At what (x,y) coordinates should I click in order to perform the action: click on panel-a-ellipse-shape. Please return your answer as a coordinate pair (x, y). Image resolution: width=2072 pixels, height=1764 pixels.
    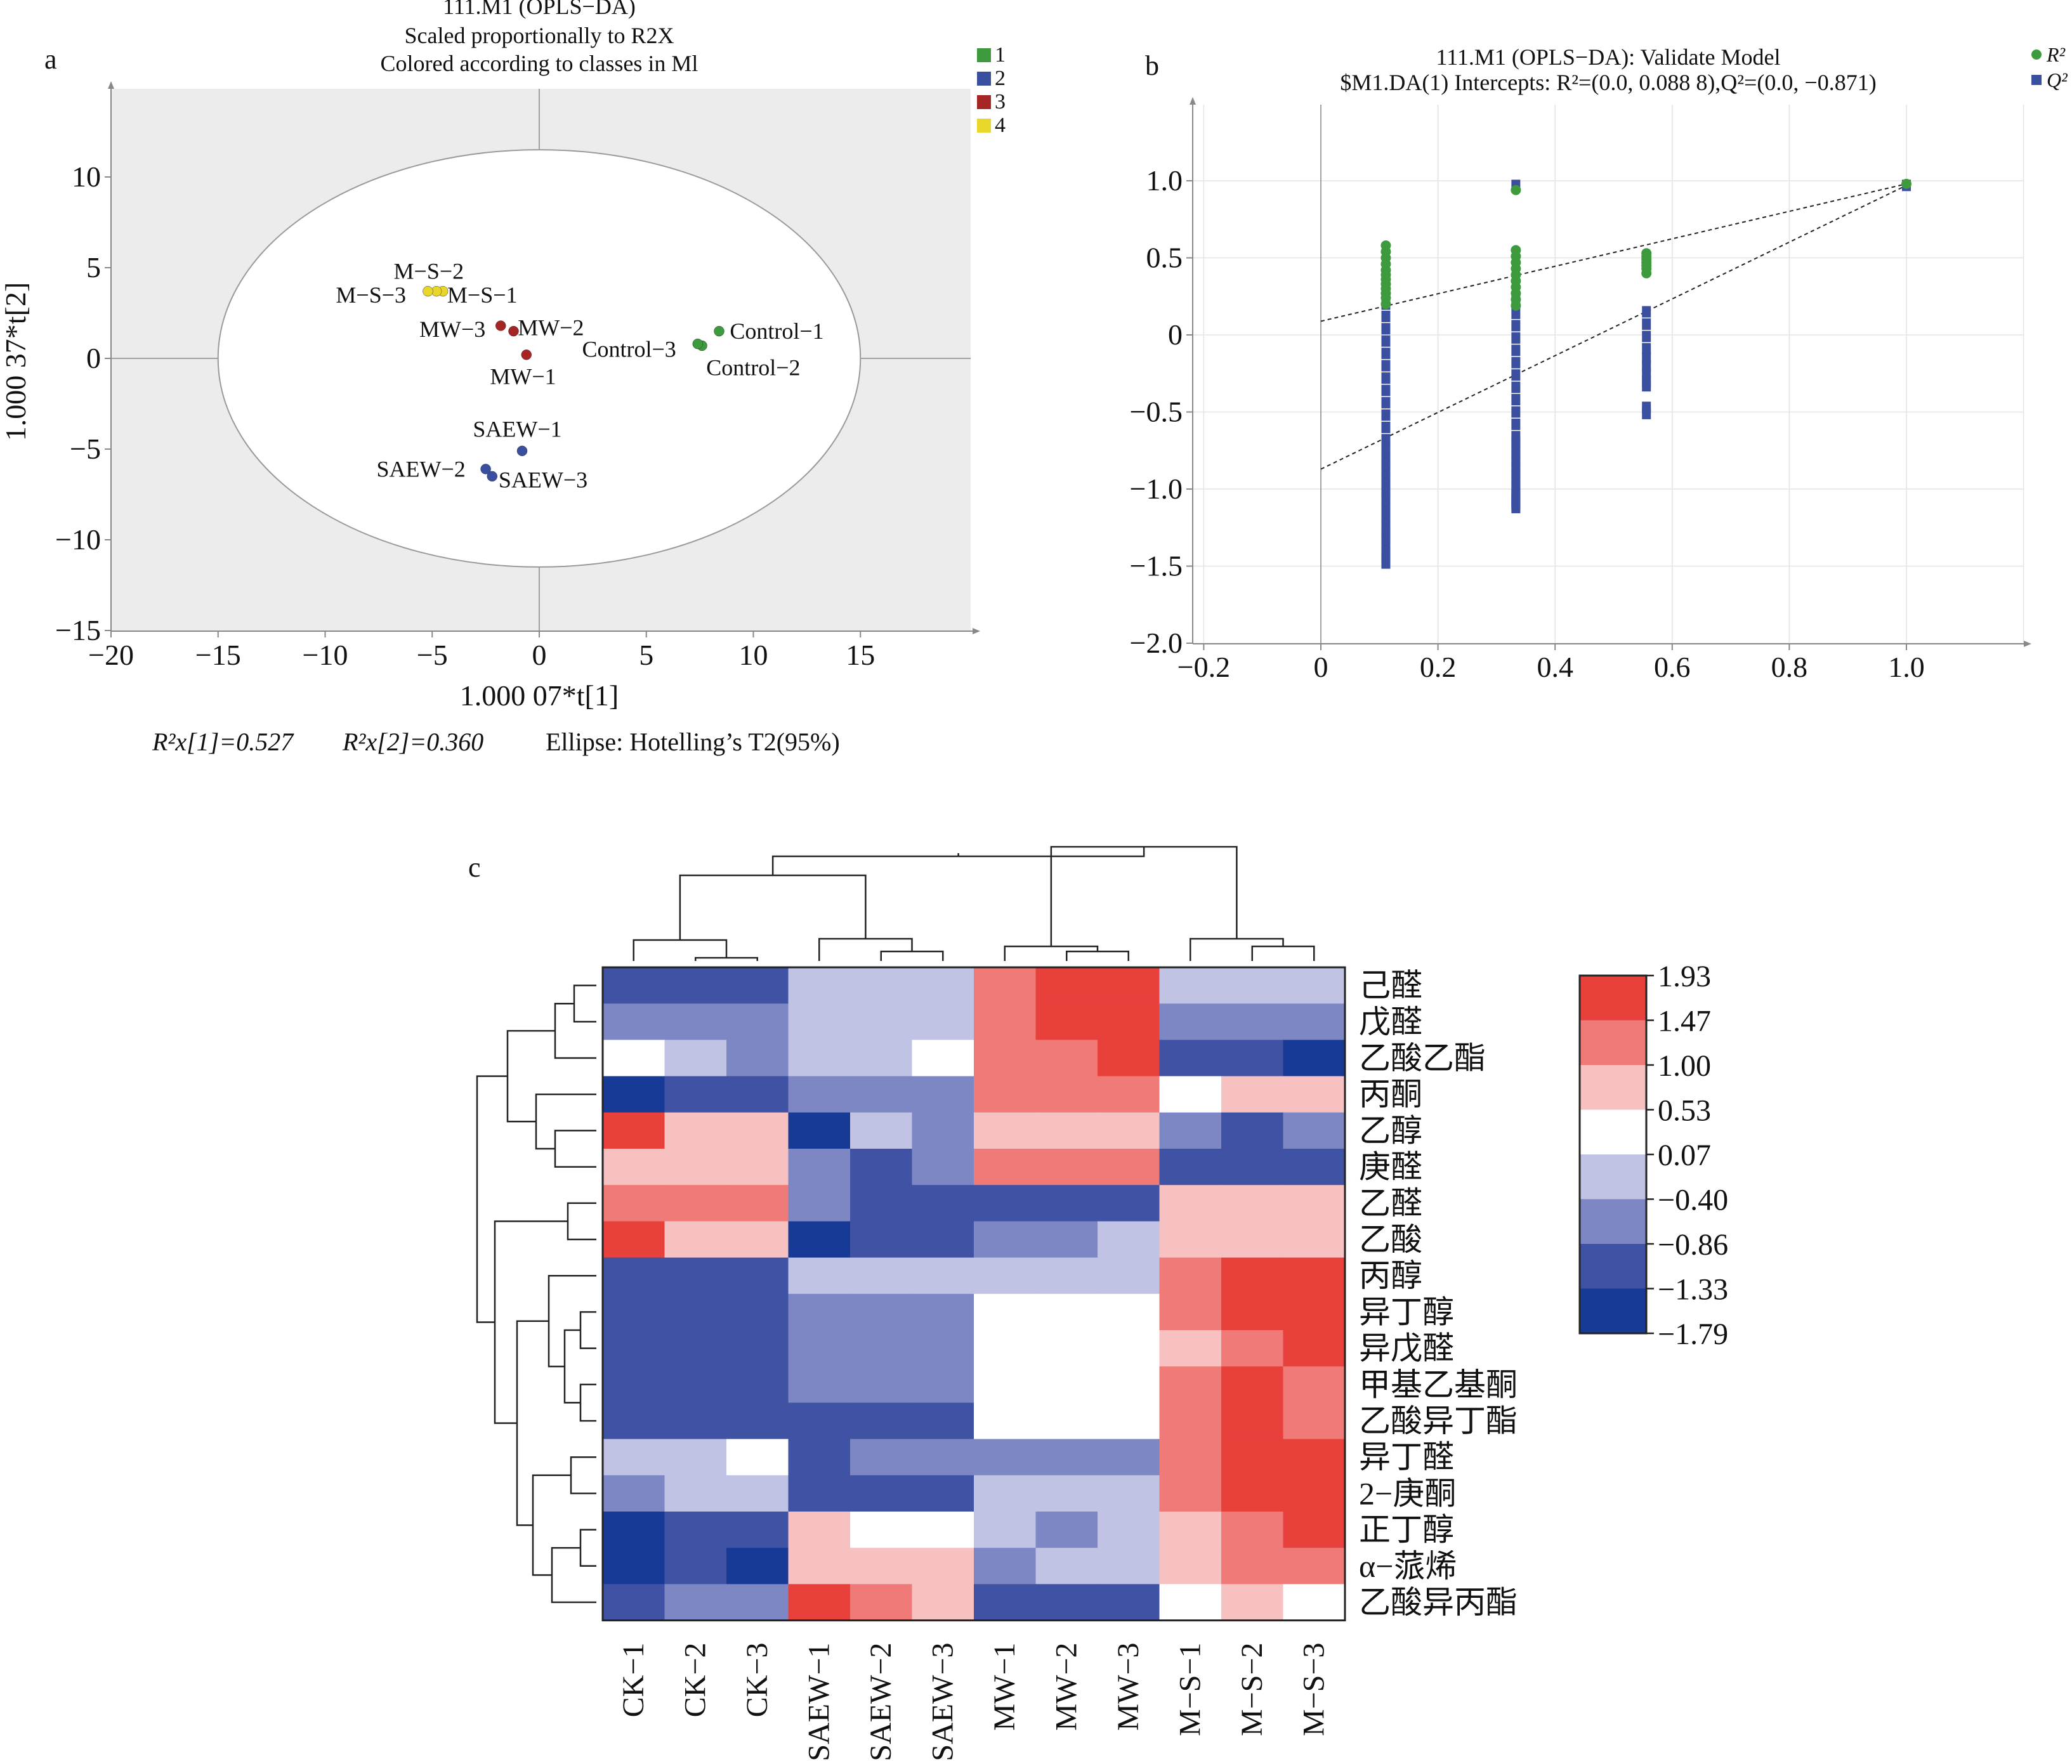
    Looking at the image, I should click on (539, 358).